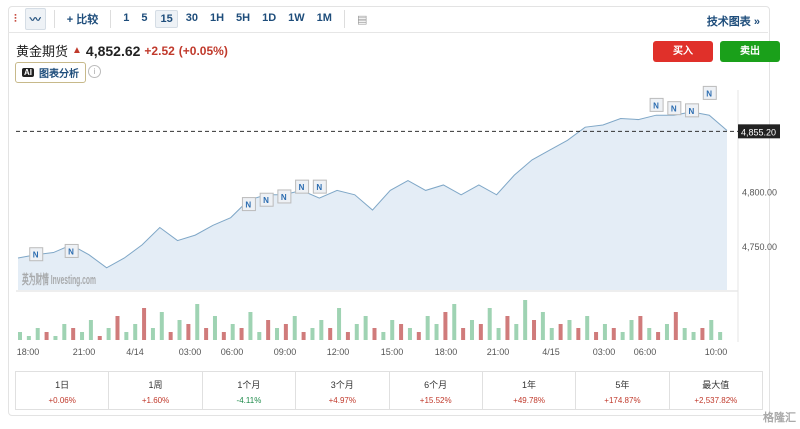 The image size is (800, 429). What do you see at coordinates (530, 390) in the screenshot?
I see `performance-cell: 1年 +49.78%` at bounding box center [530, 390].